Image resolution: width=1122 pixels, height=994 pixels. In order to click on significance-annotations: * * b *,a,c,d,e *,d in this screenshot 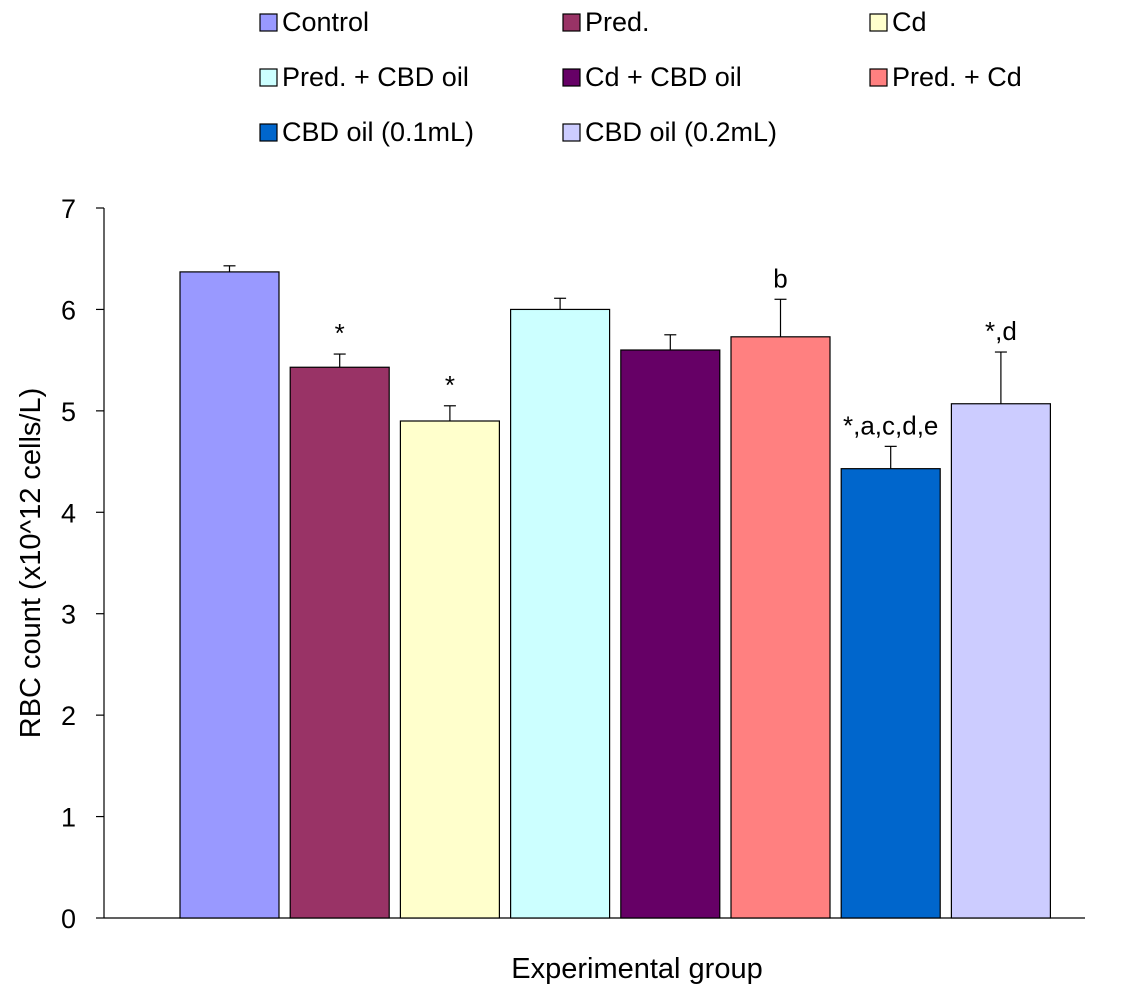, I will do `click(676, 351)`.